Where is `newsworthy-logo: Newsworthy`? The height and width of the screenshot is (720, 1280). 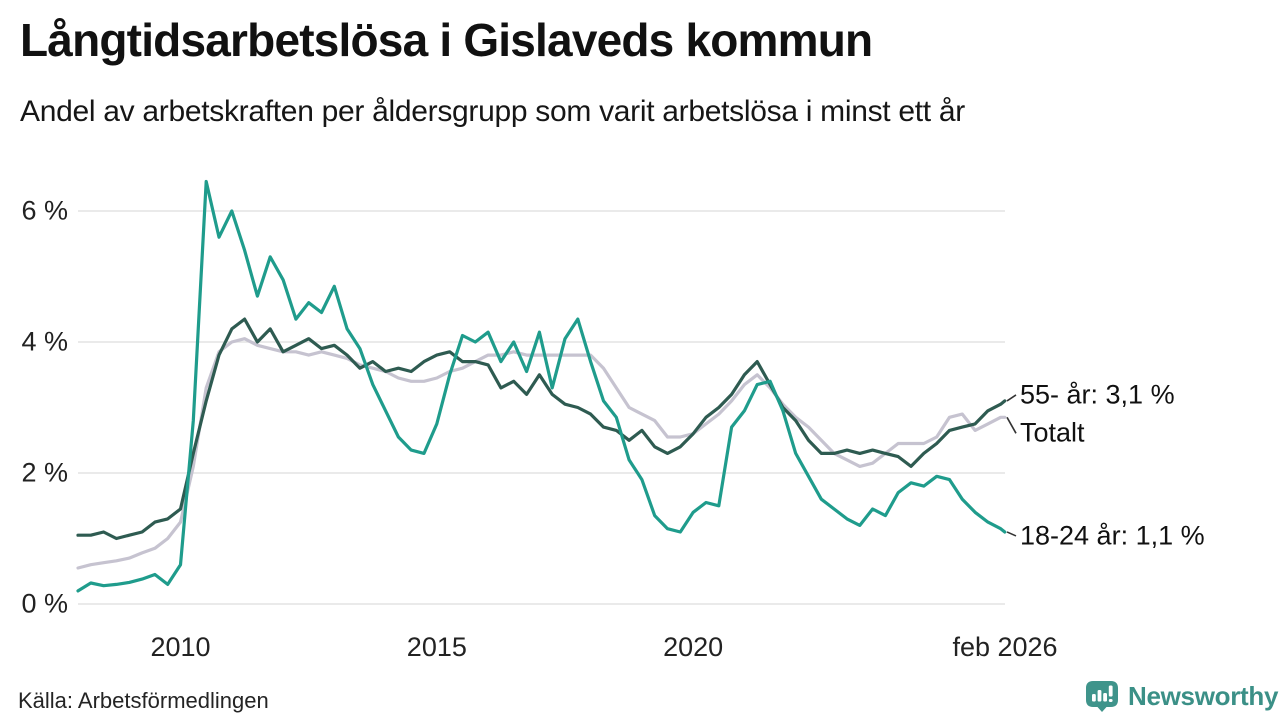
newsworthy-logo: Newsworthy is located at coordinates (1181, 696).